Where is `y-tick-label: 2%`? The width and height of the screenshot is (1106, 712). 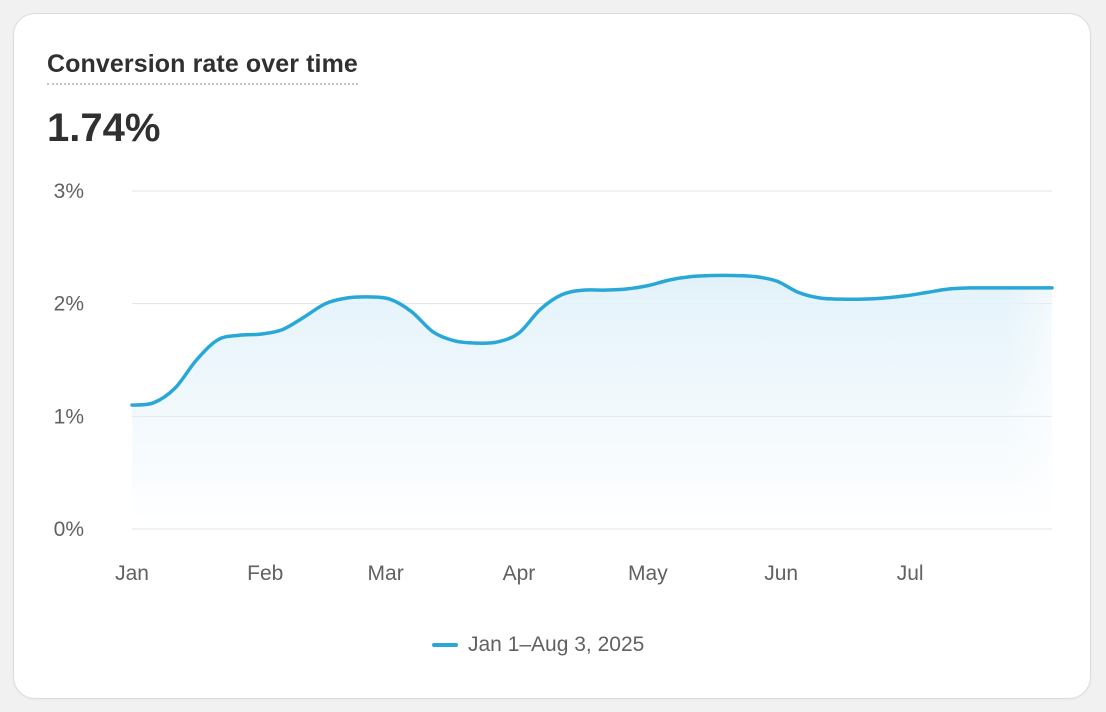 y-tick-label: 2% is located at coordinates (69, 304).